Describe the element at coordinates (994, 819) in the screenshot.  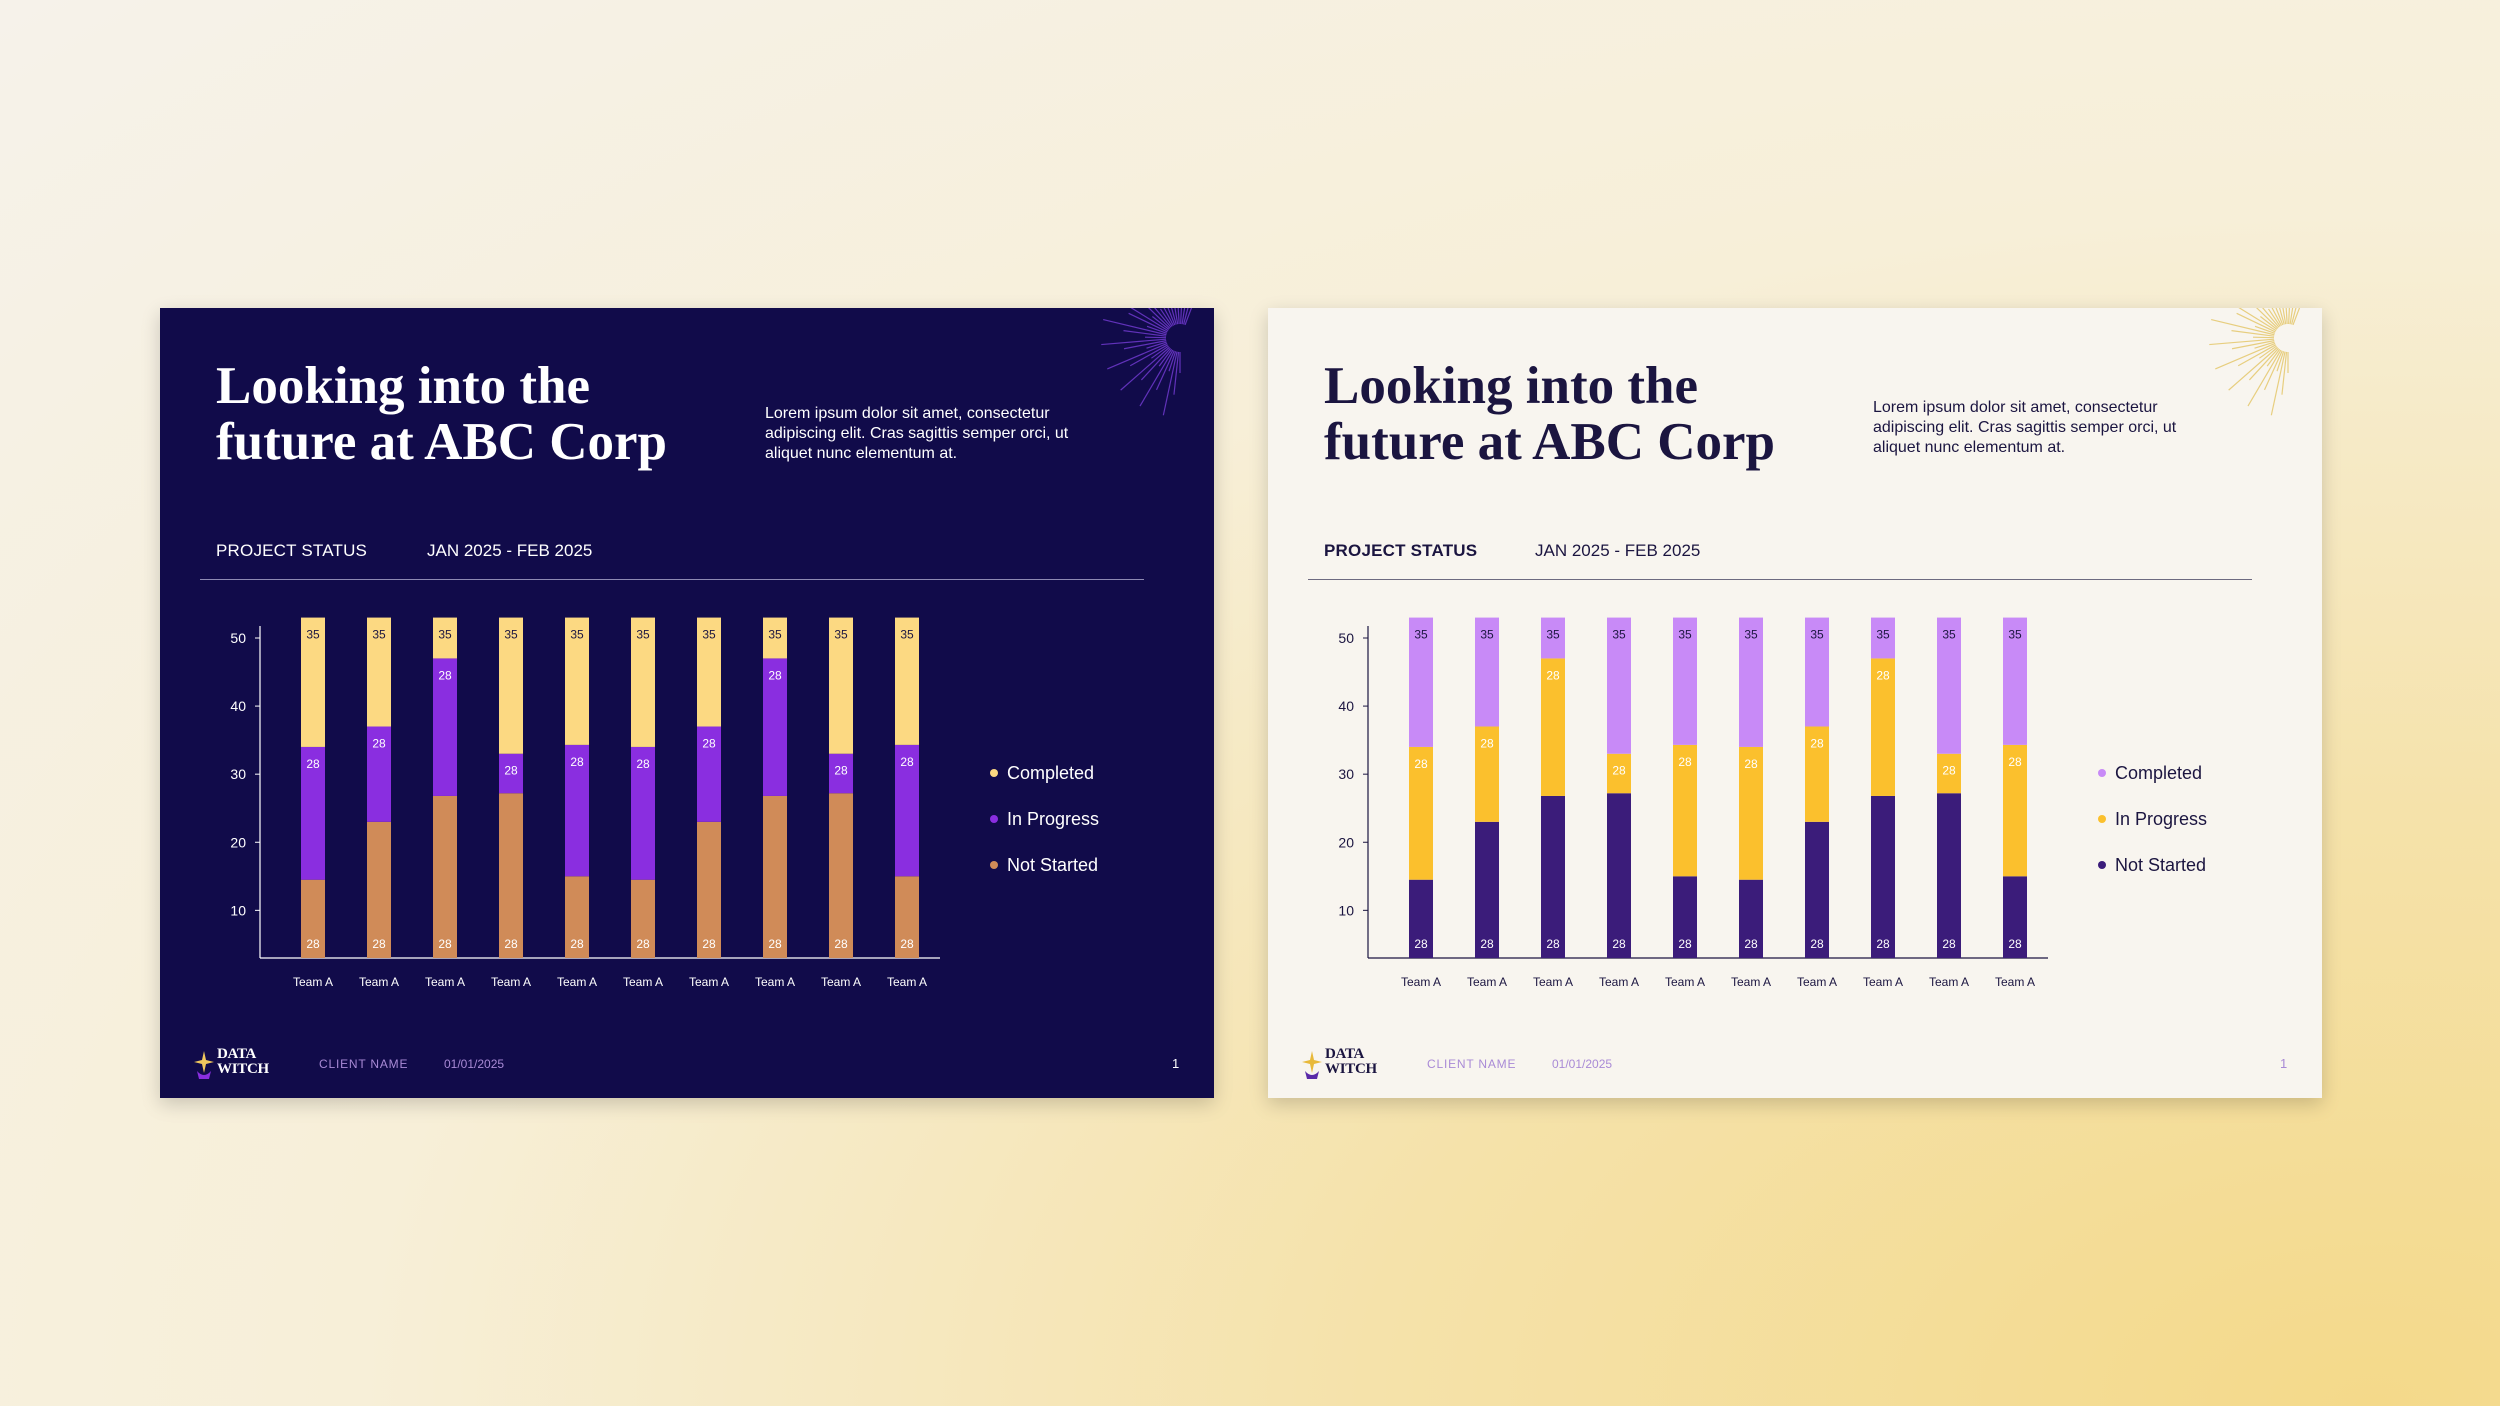
I see `legend-dot-in-progress` at that location.